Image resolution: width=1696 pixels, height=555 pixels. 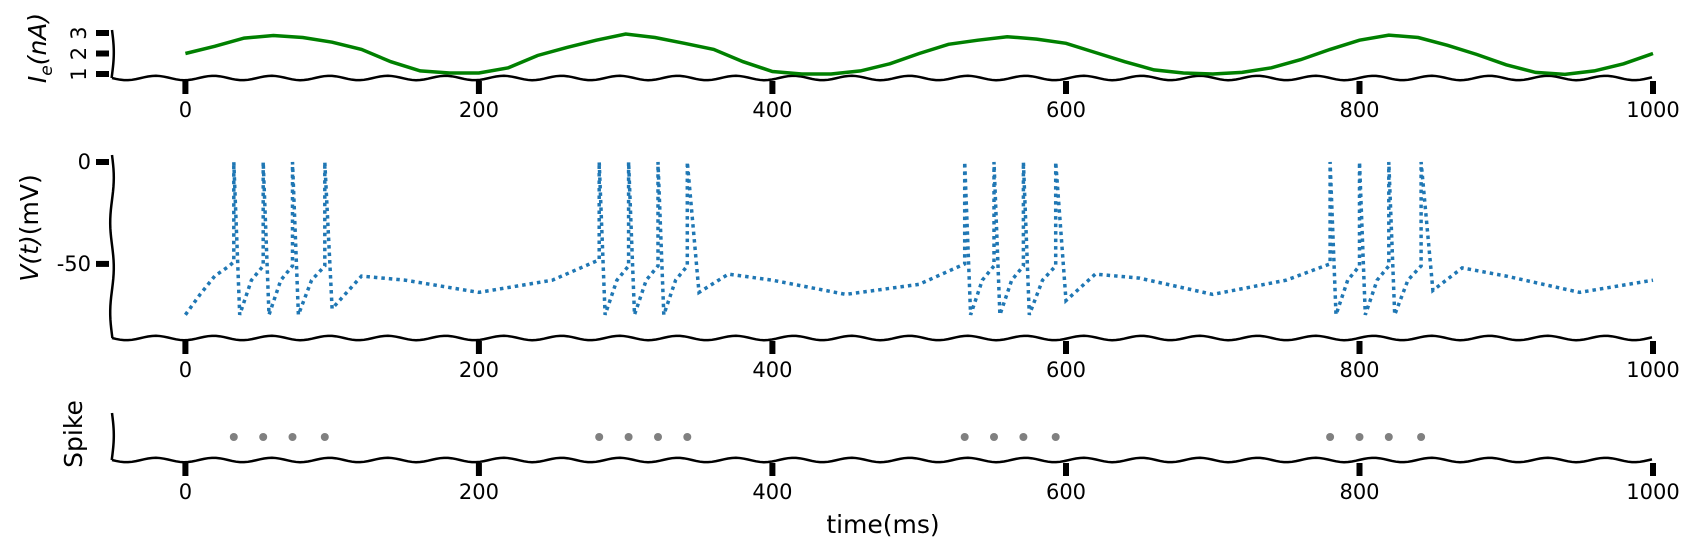 What do you see at coordinates (79, 32) in the screenshot?
I see `y-tick-label: 3` at bounding box center [79, 32].